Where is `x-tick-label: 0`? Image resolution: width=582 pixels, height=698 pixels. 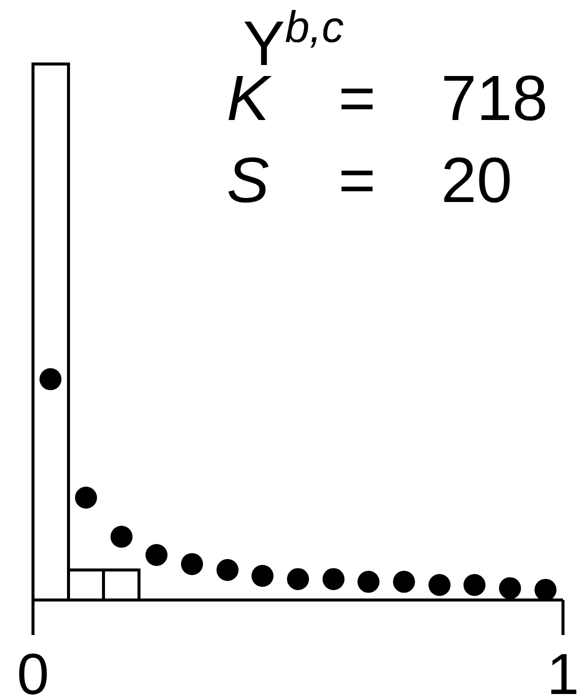
x-tick-label: 0 is located at coordinates (33, 670).